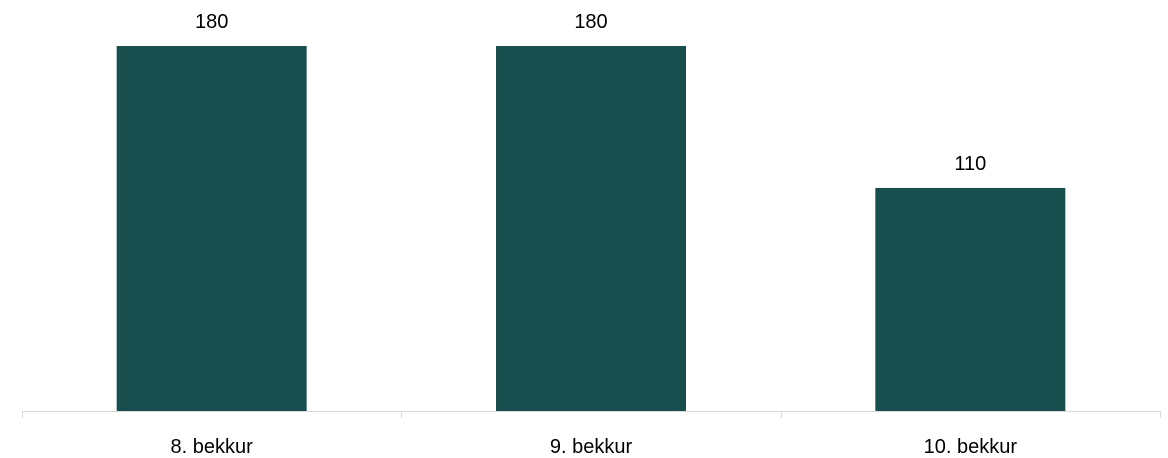 This screenshot has width=1168, height=458. What do you see at coordinates (971, 447) in the screenshot?
I see `x-tick-label-3: 10. bekkur` at bounding box center [971, 447].